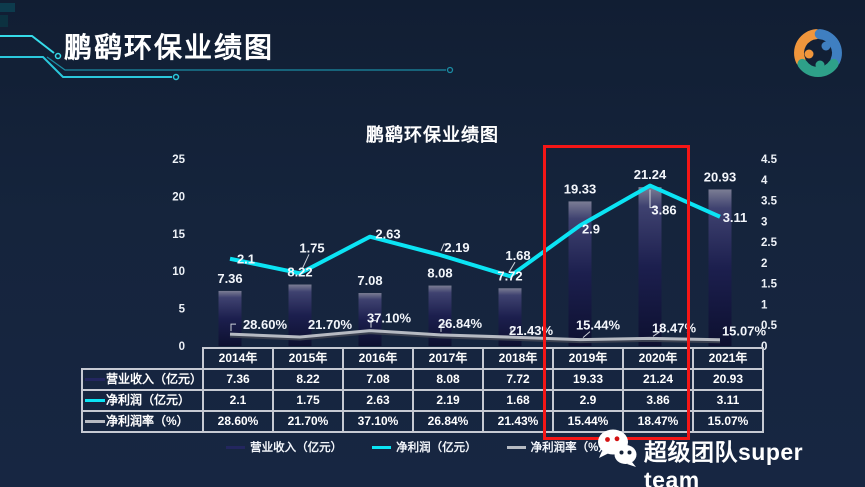 This screenshot has height=487, width=865. What do you see at coordinates (809, 54) in the screenshot?
I see `logo-dot-orange` at bounding box center [809, 54].